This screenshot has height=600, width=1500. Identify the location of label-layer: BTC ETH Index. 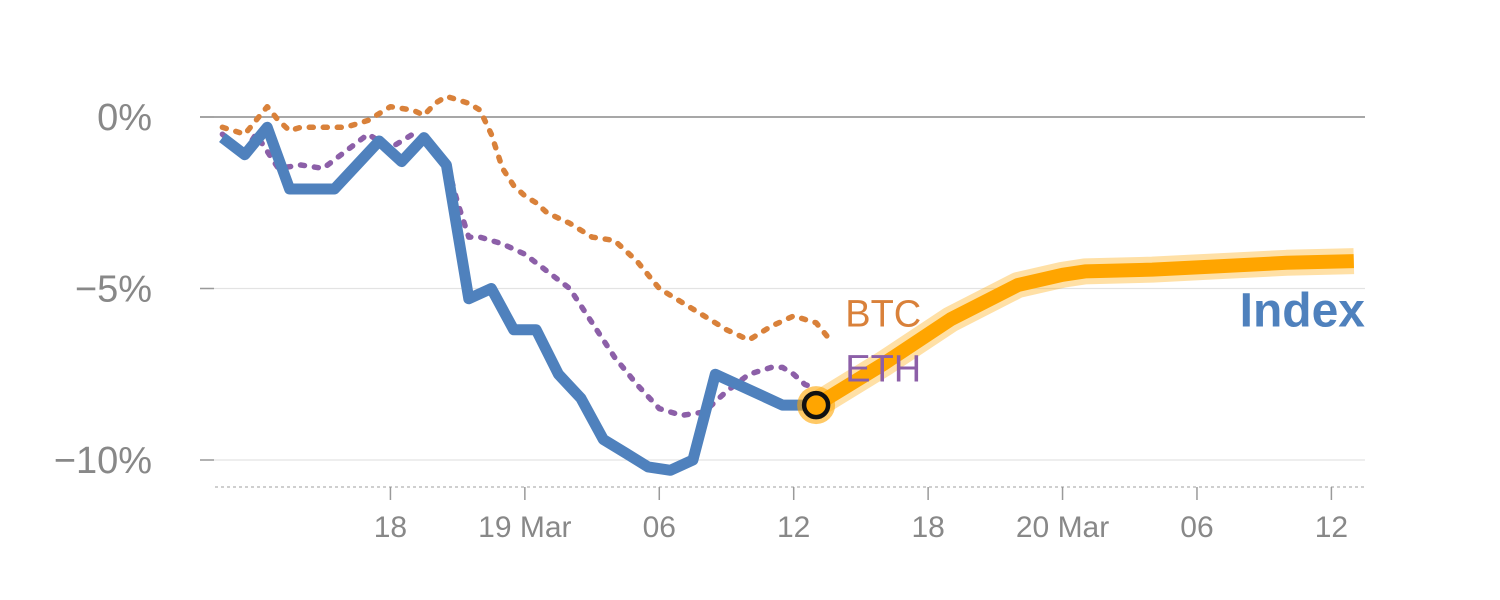
(1105, 338).